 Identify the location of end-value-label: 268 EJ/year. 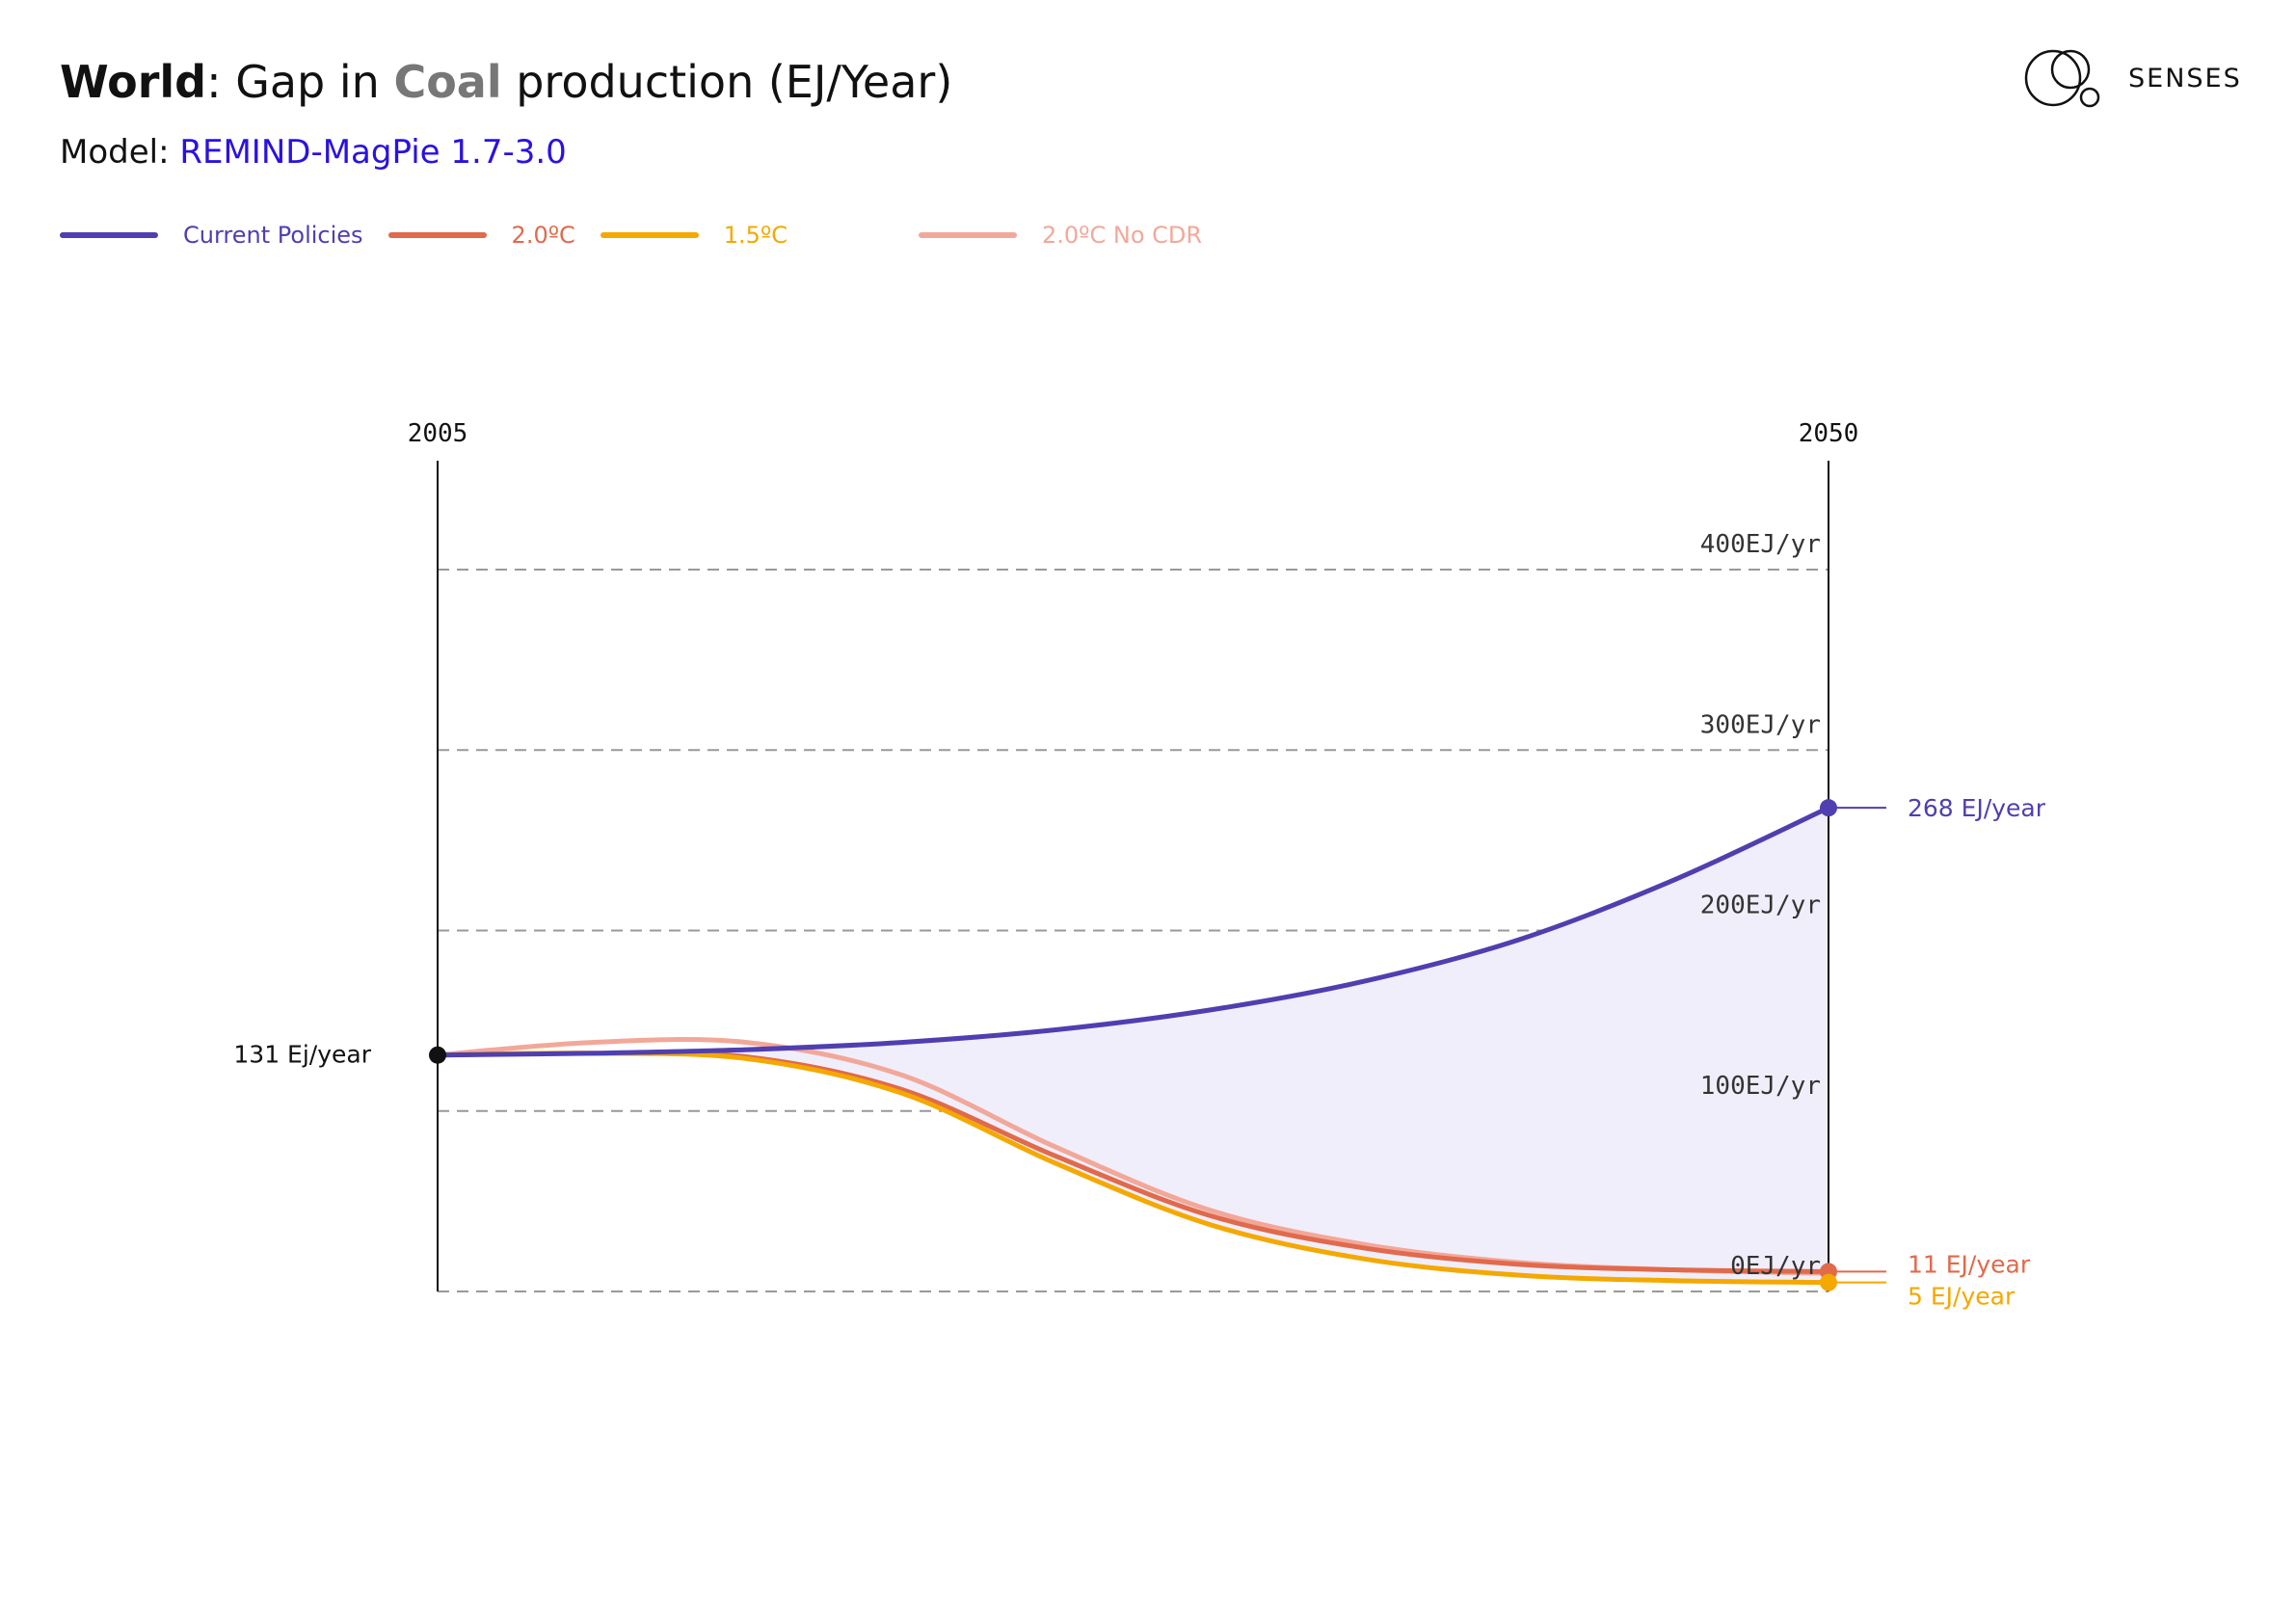
(1977, 808).